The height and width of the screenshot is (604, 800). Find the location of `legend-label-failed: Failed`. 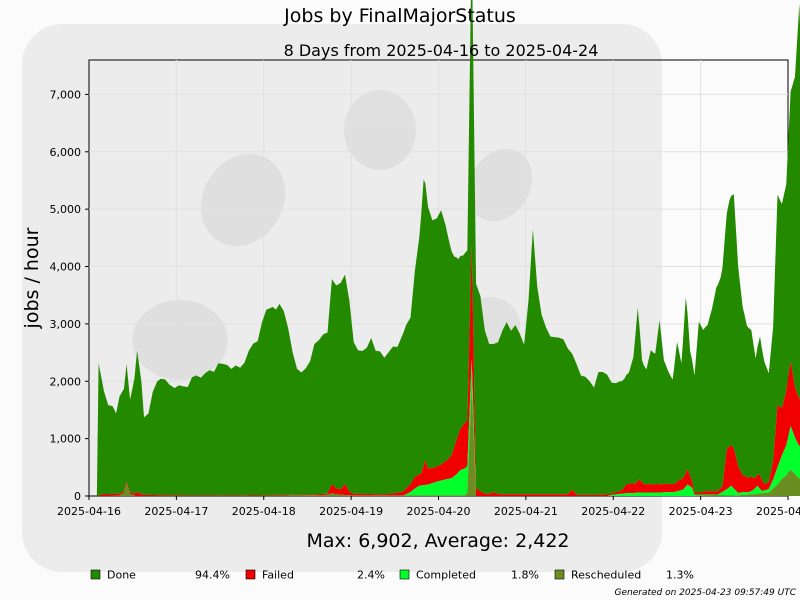

legend-label-failed: Failed is located at coordinates (278, 575).